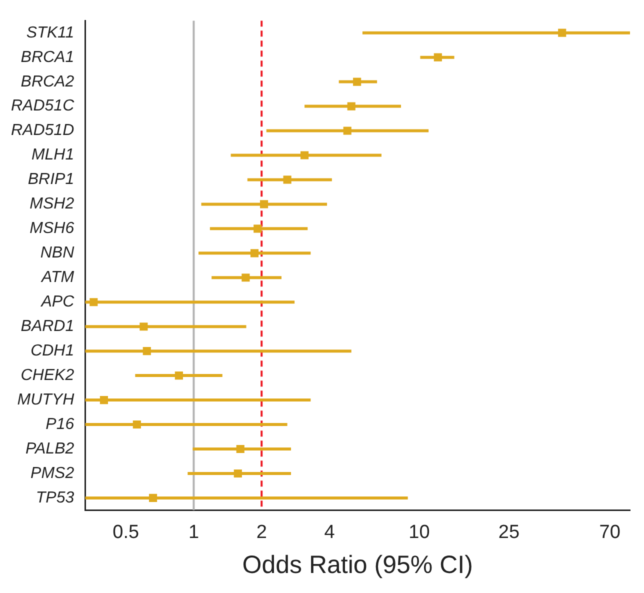 The image size is (644, 593). I want to click on x-tick-label: 2, so click(261, 532).